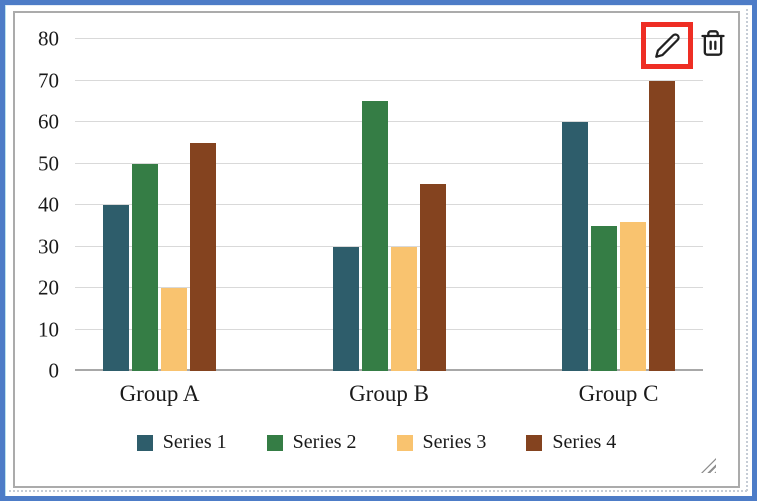 The image size is (757, 501). Describe the element at coordinates (48, 121) in the screenshot. I see `y-tick-label: 60` at that location.